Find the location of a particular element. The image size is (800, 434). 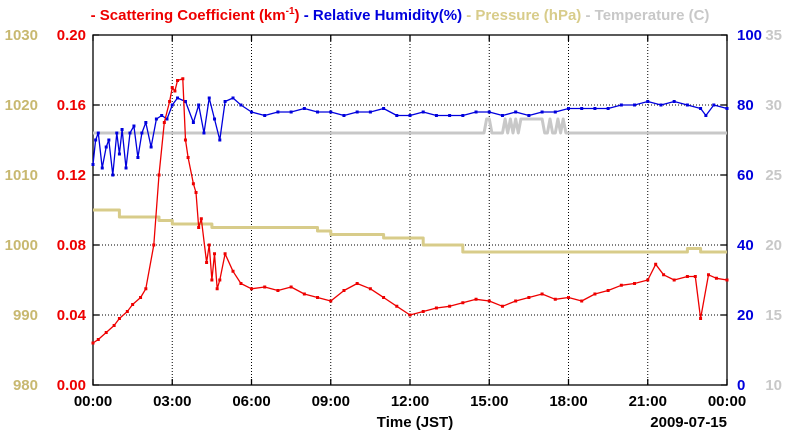

x-tick-label: 09:00 is located at coordinates (331, 401).